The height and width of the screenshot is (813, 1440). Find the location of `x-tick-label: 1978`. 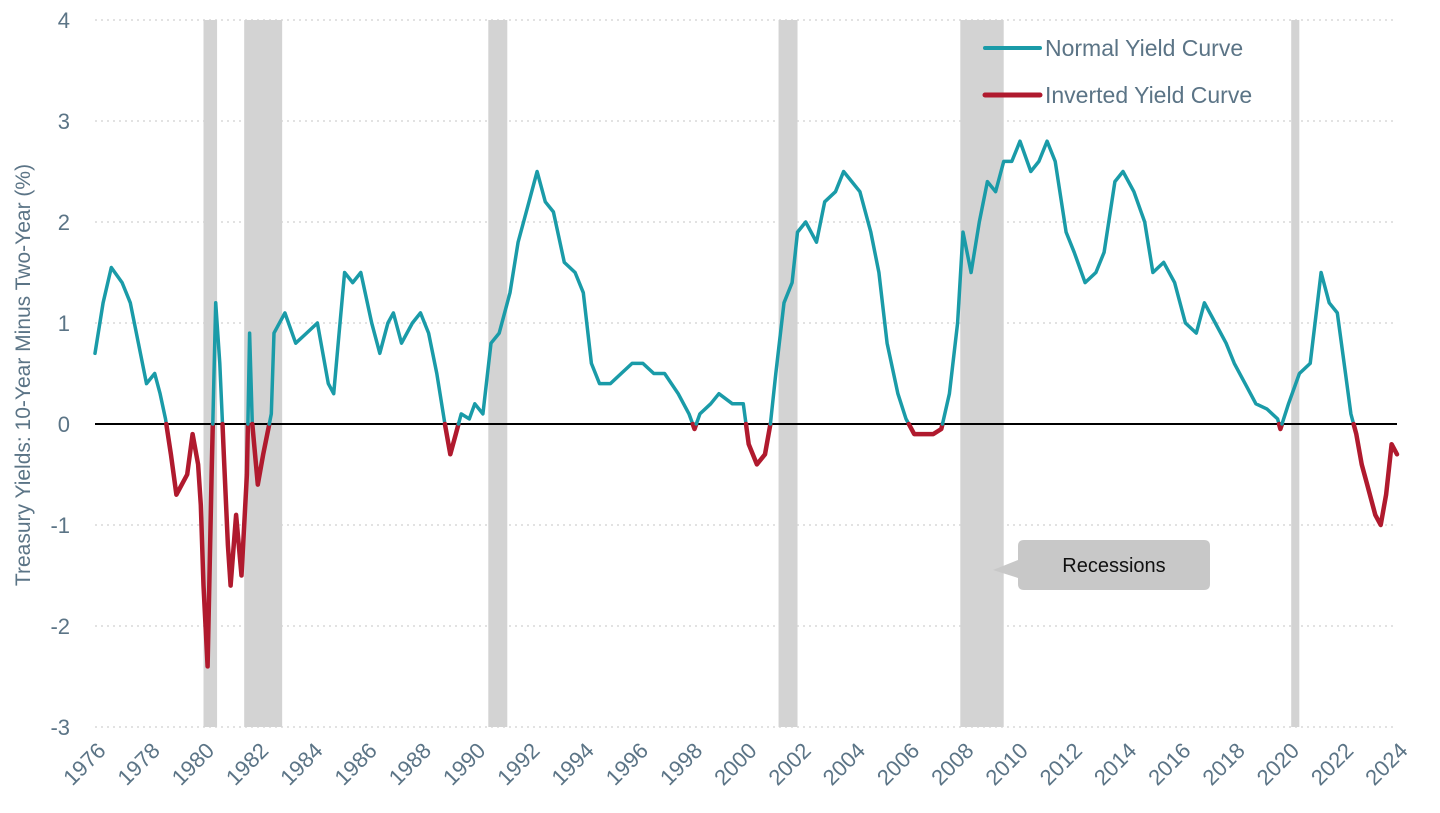

x-tick-label: 1978 is located at coordinates (138, 764).